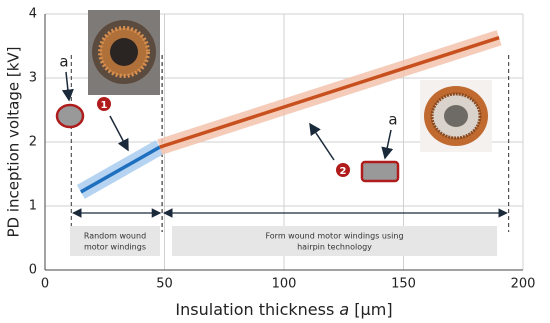  What do you see at coordinates (33, 78) in the screenshot?
I see `y-tick-label: 3` at bounding box center [33, 78].